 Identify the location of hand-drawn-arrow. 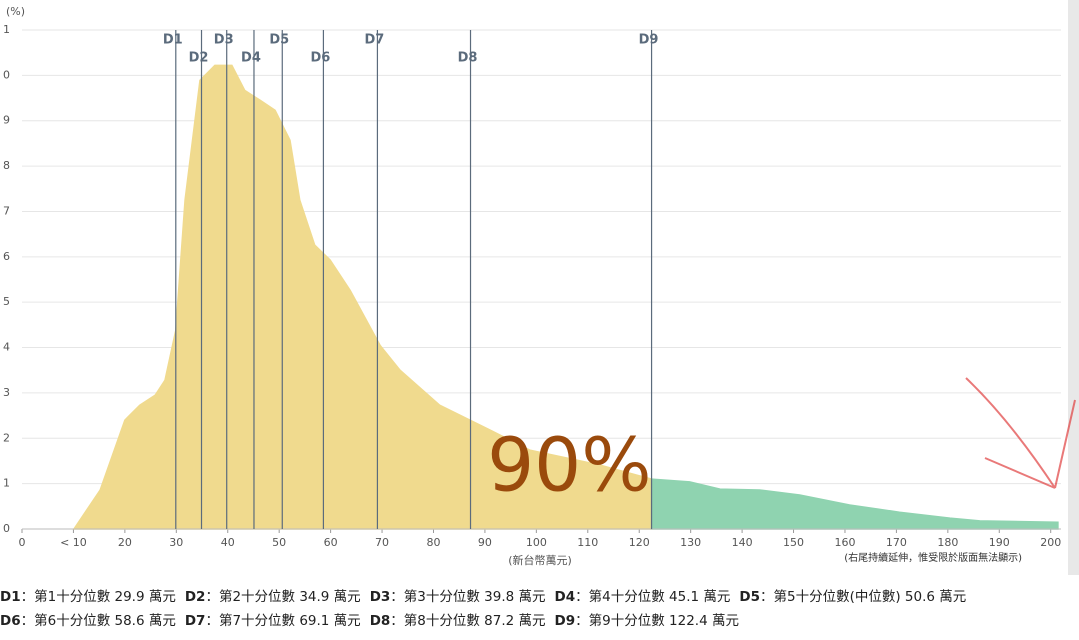
(1020, 433).